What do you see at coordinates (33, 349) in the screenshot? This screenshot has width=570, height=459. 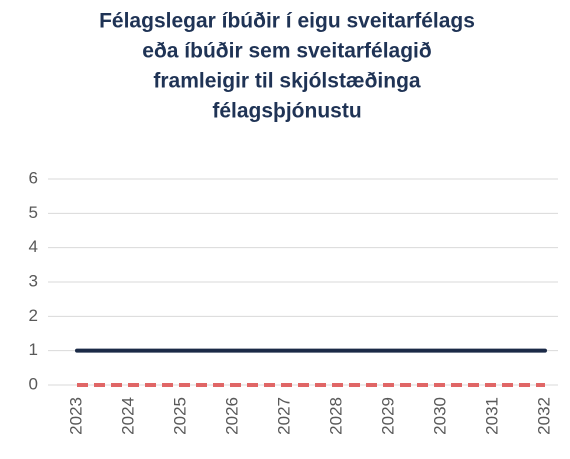 I see `y-tick-label: 1` at bounding box center [33, 349].